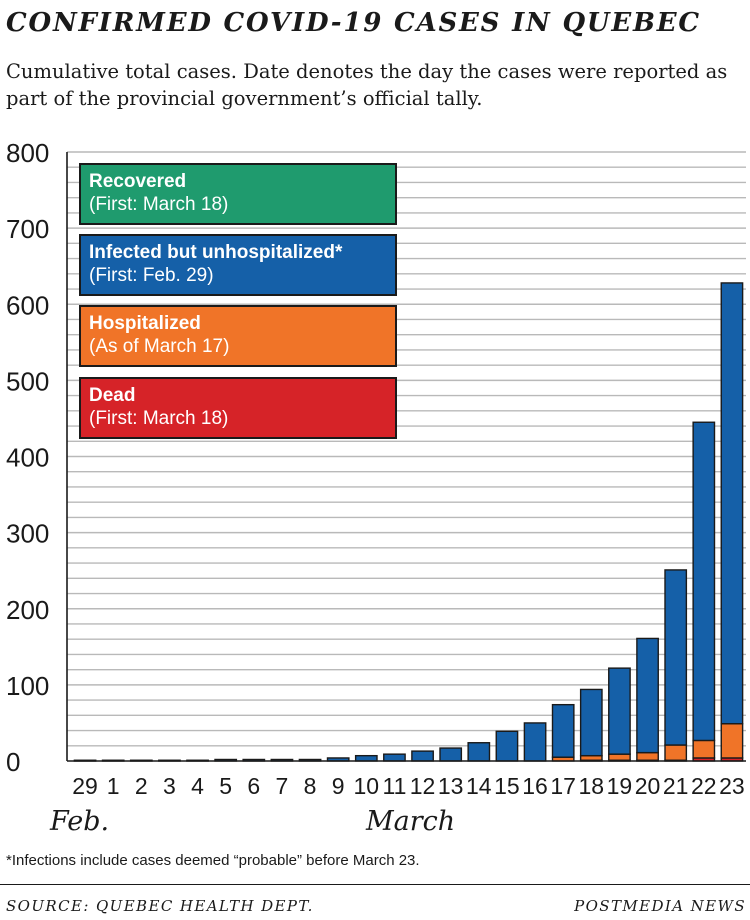 The width and height of the screenshot is (750, 920). Describe the element at coordinates (563, 784) in the screenshot. I see `x-tick-label: 17` at that location.